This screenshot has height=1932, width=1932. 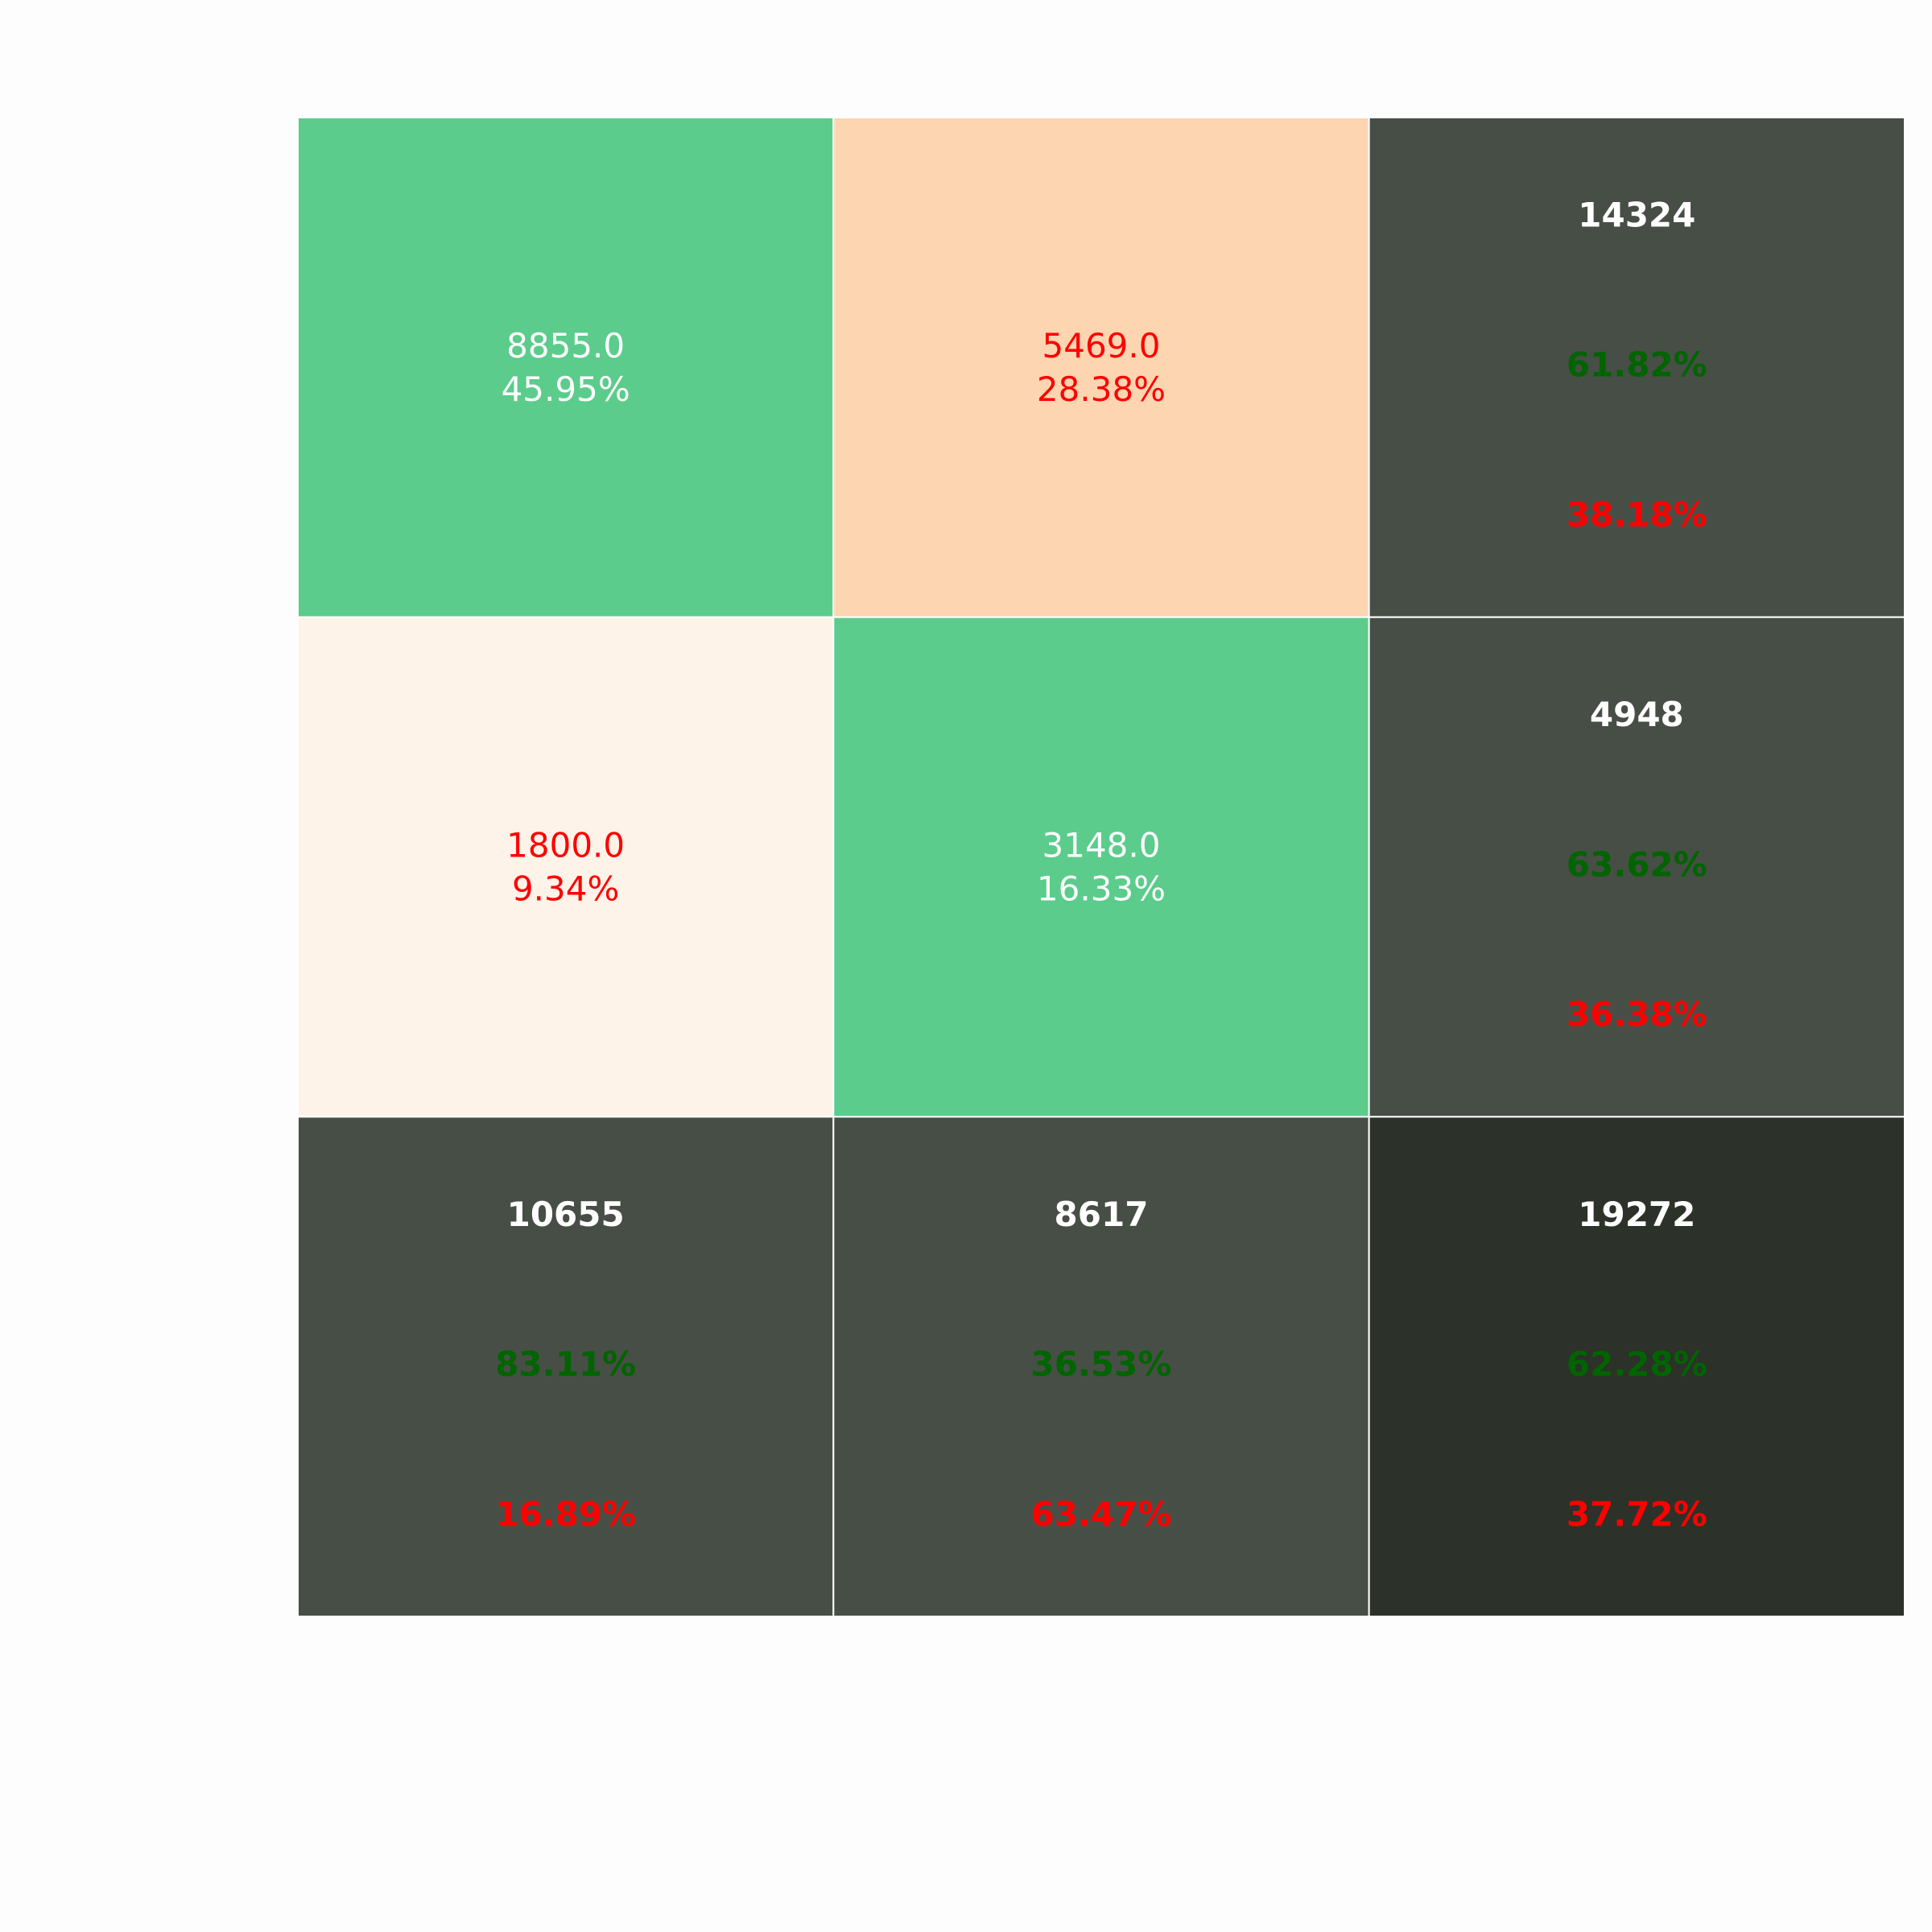 What do you see at coordinates (565, 889) in the screenshot?
I see `cell-percent-label: 9.34%` at bounding box center [565, 889].